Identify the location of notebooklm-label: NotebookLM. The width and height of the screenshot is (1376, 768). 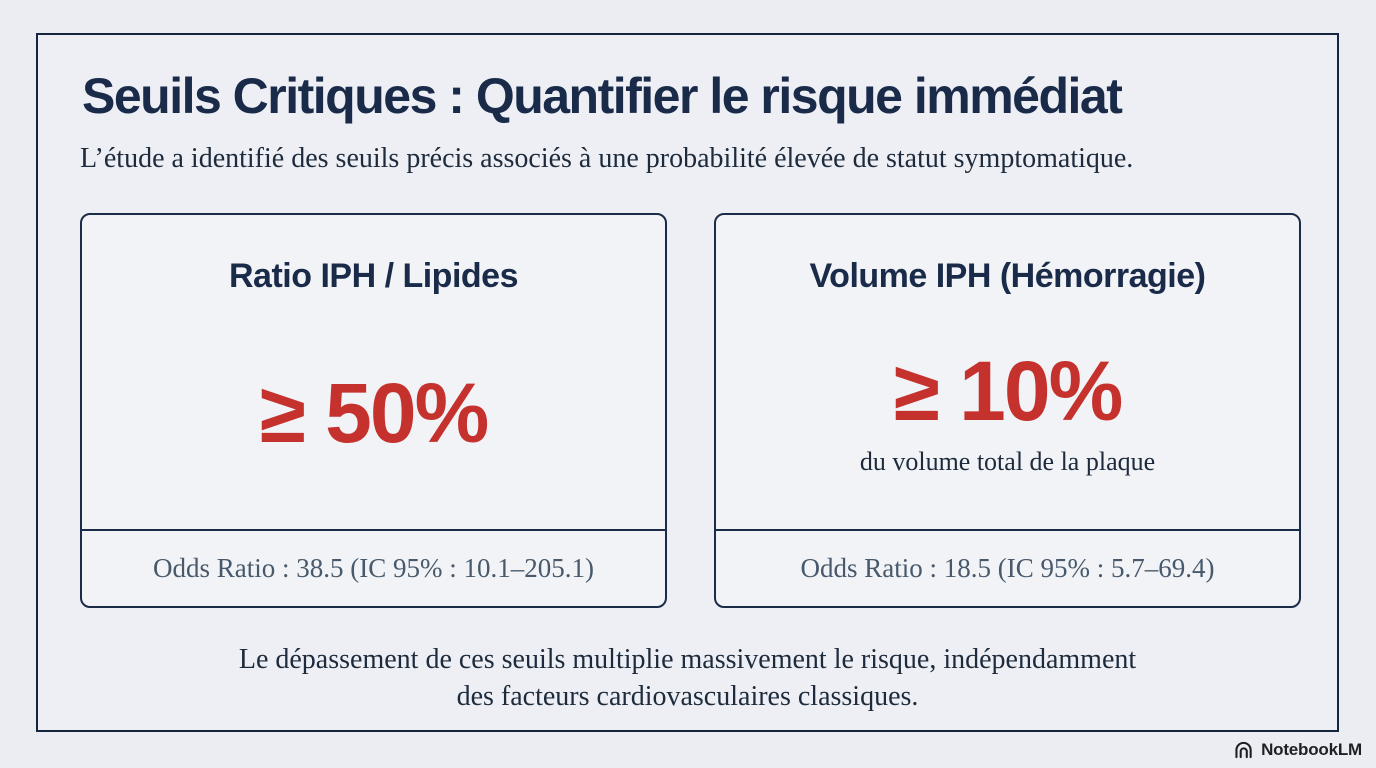
(1311, 749).